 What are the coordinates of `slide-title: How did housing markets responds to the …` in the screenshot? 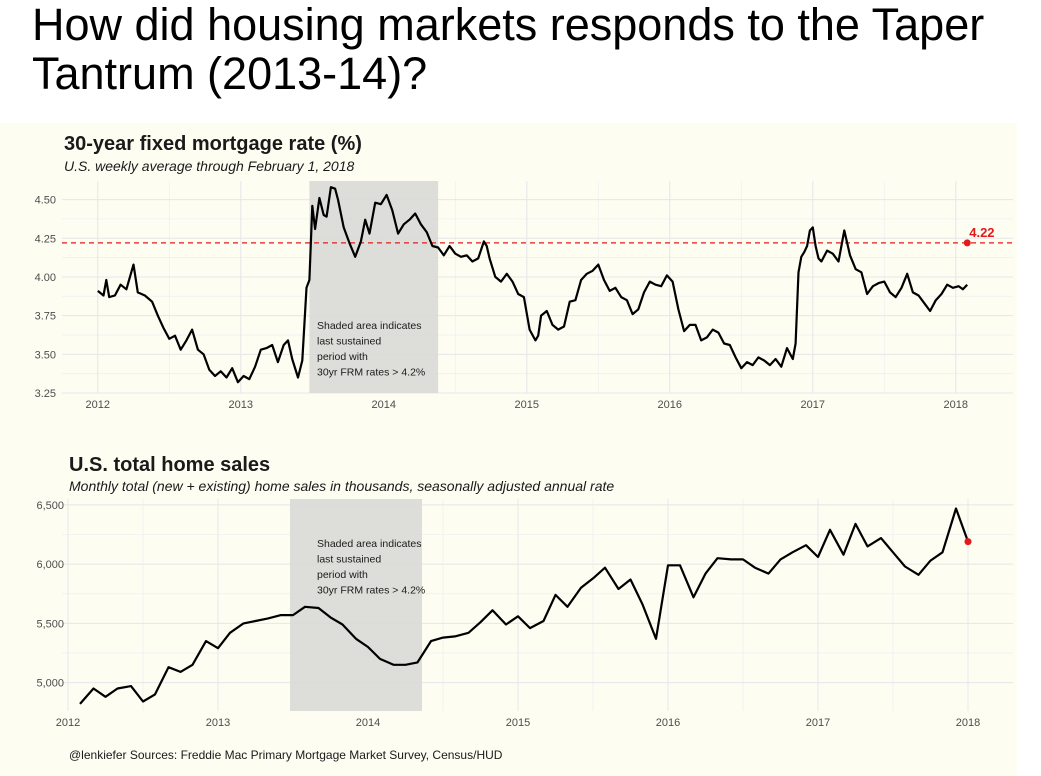 It's located at (508, 49).